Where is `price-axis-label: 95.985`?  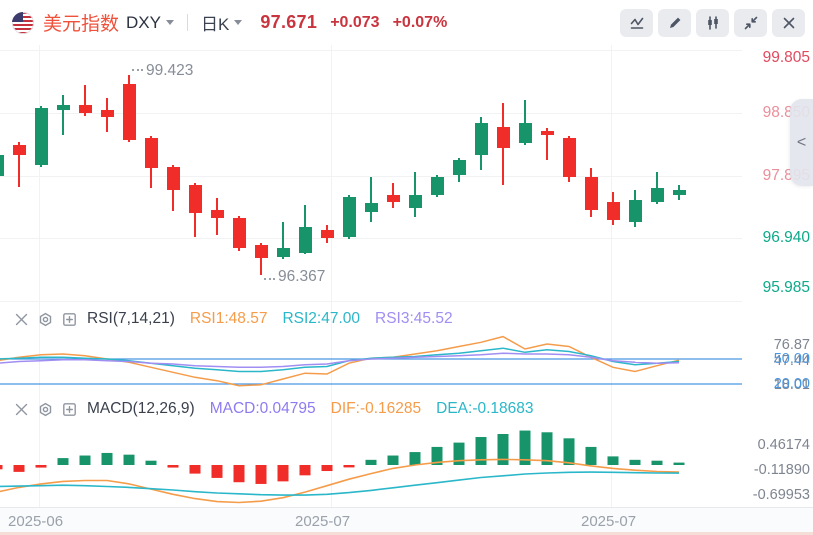
price-axis-label: 95.985 is located at coordinates (786, 287).